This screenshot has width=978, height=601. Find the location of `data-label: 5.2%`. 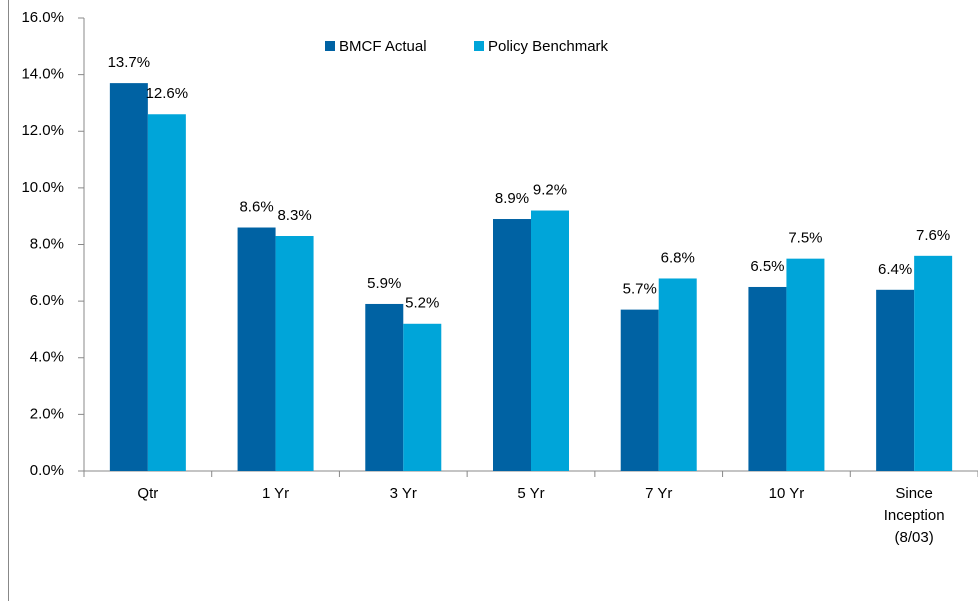

data-label: 5.2% is located at coordinates (422, 303).